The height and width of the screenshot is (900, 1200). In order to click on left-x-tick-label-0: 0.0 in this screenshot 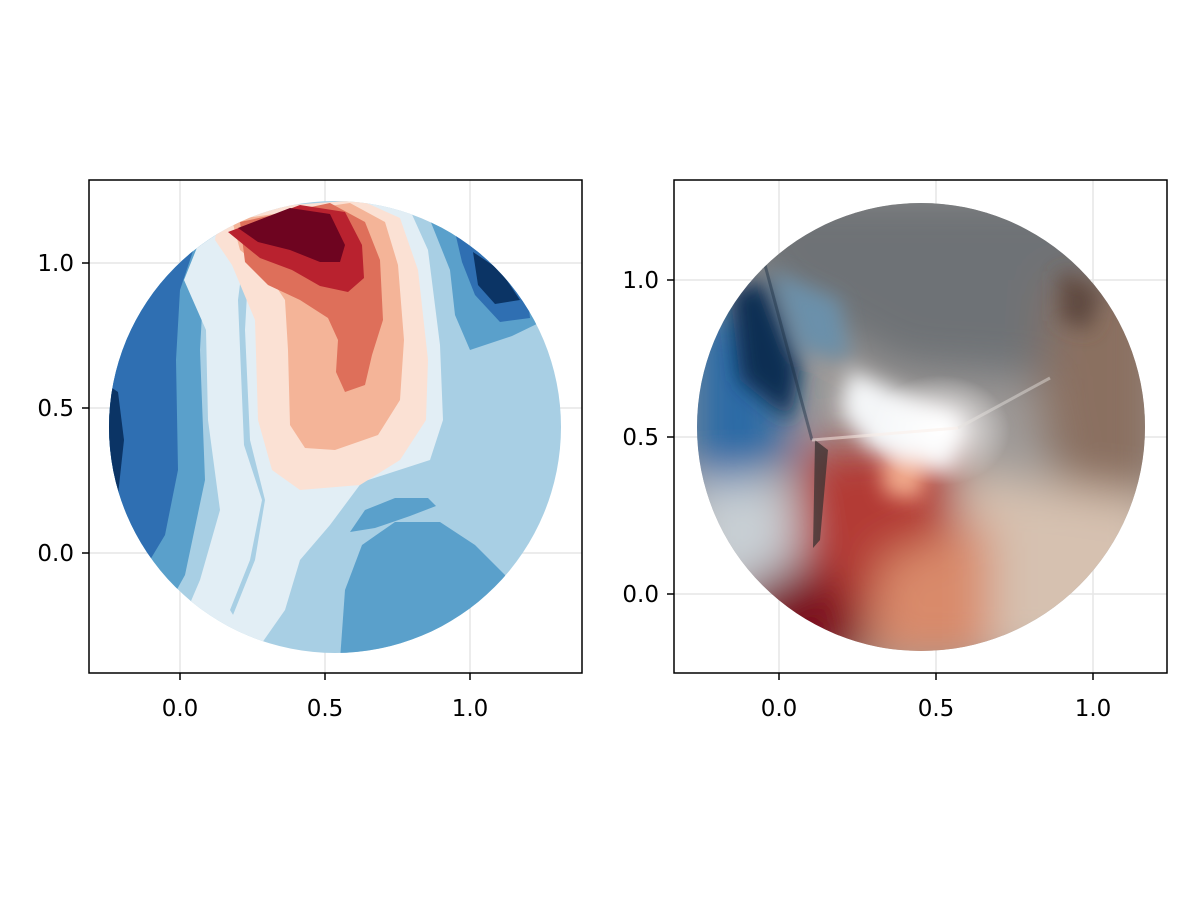, I will do `click(180, 709)`.